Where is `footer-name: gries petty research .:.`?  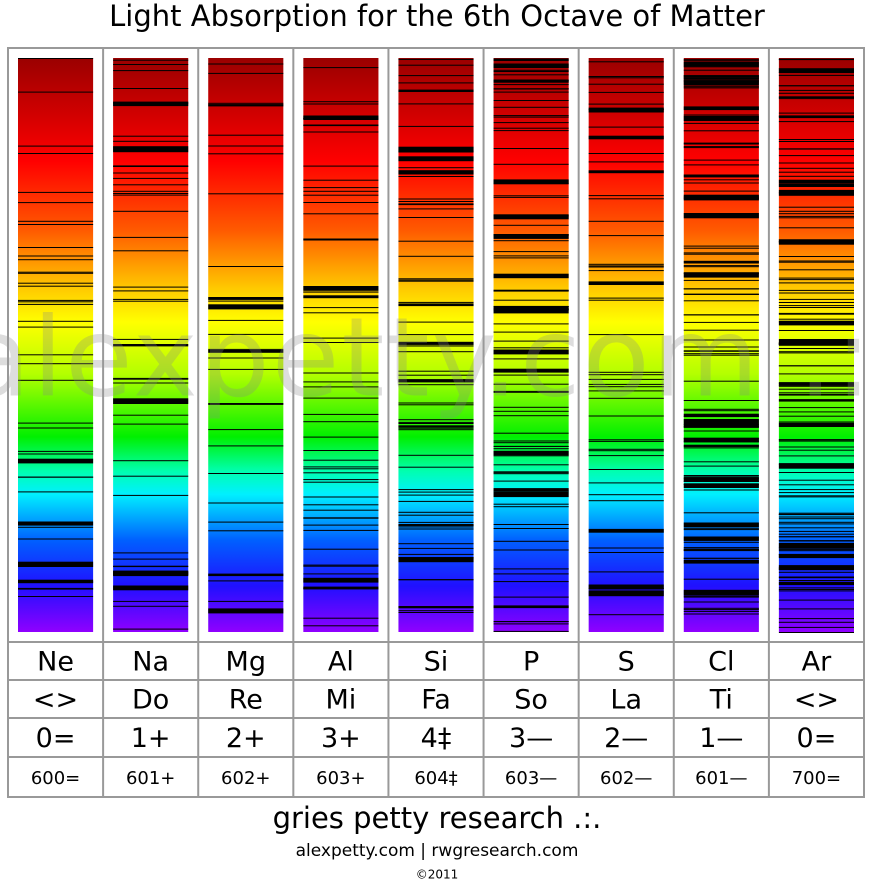
footer-name: gries petty research .:. is located at coordinates (437, 818).